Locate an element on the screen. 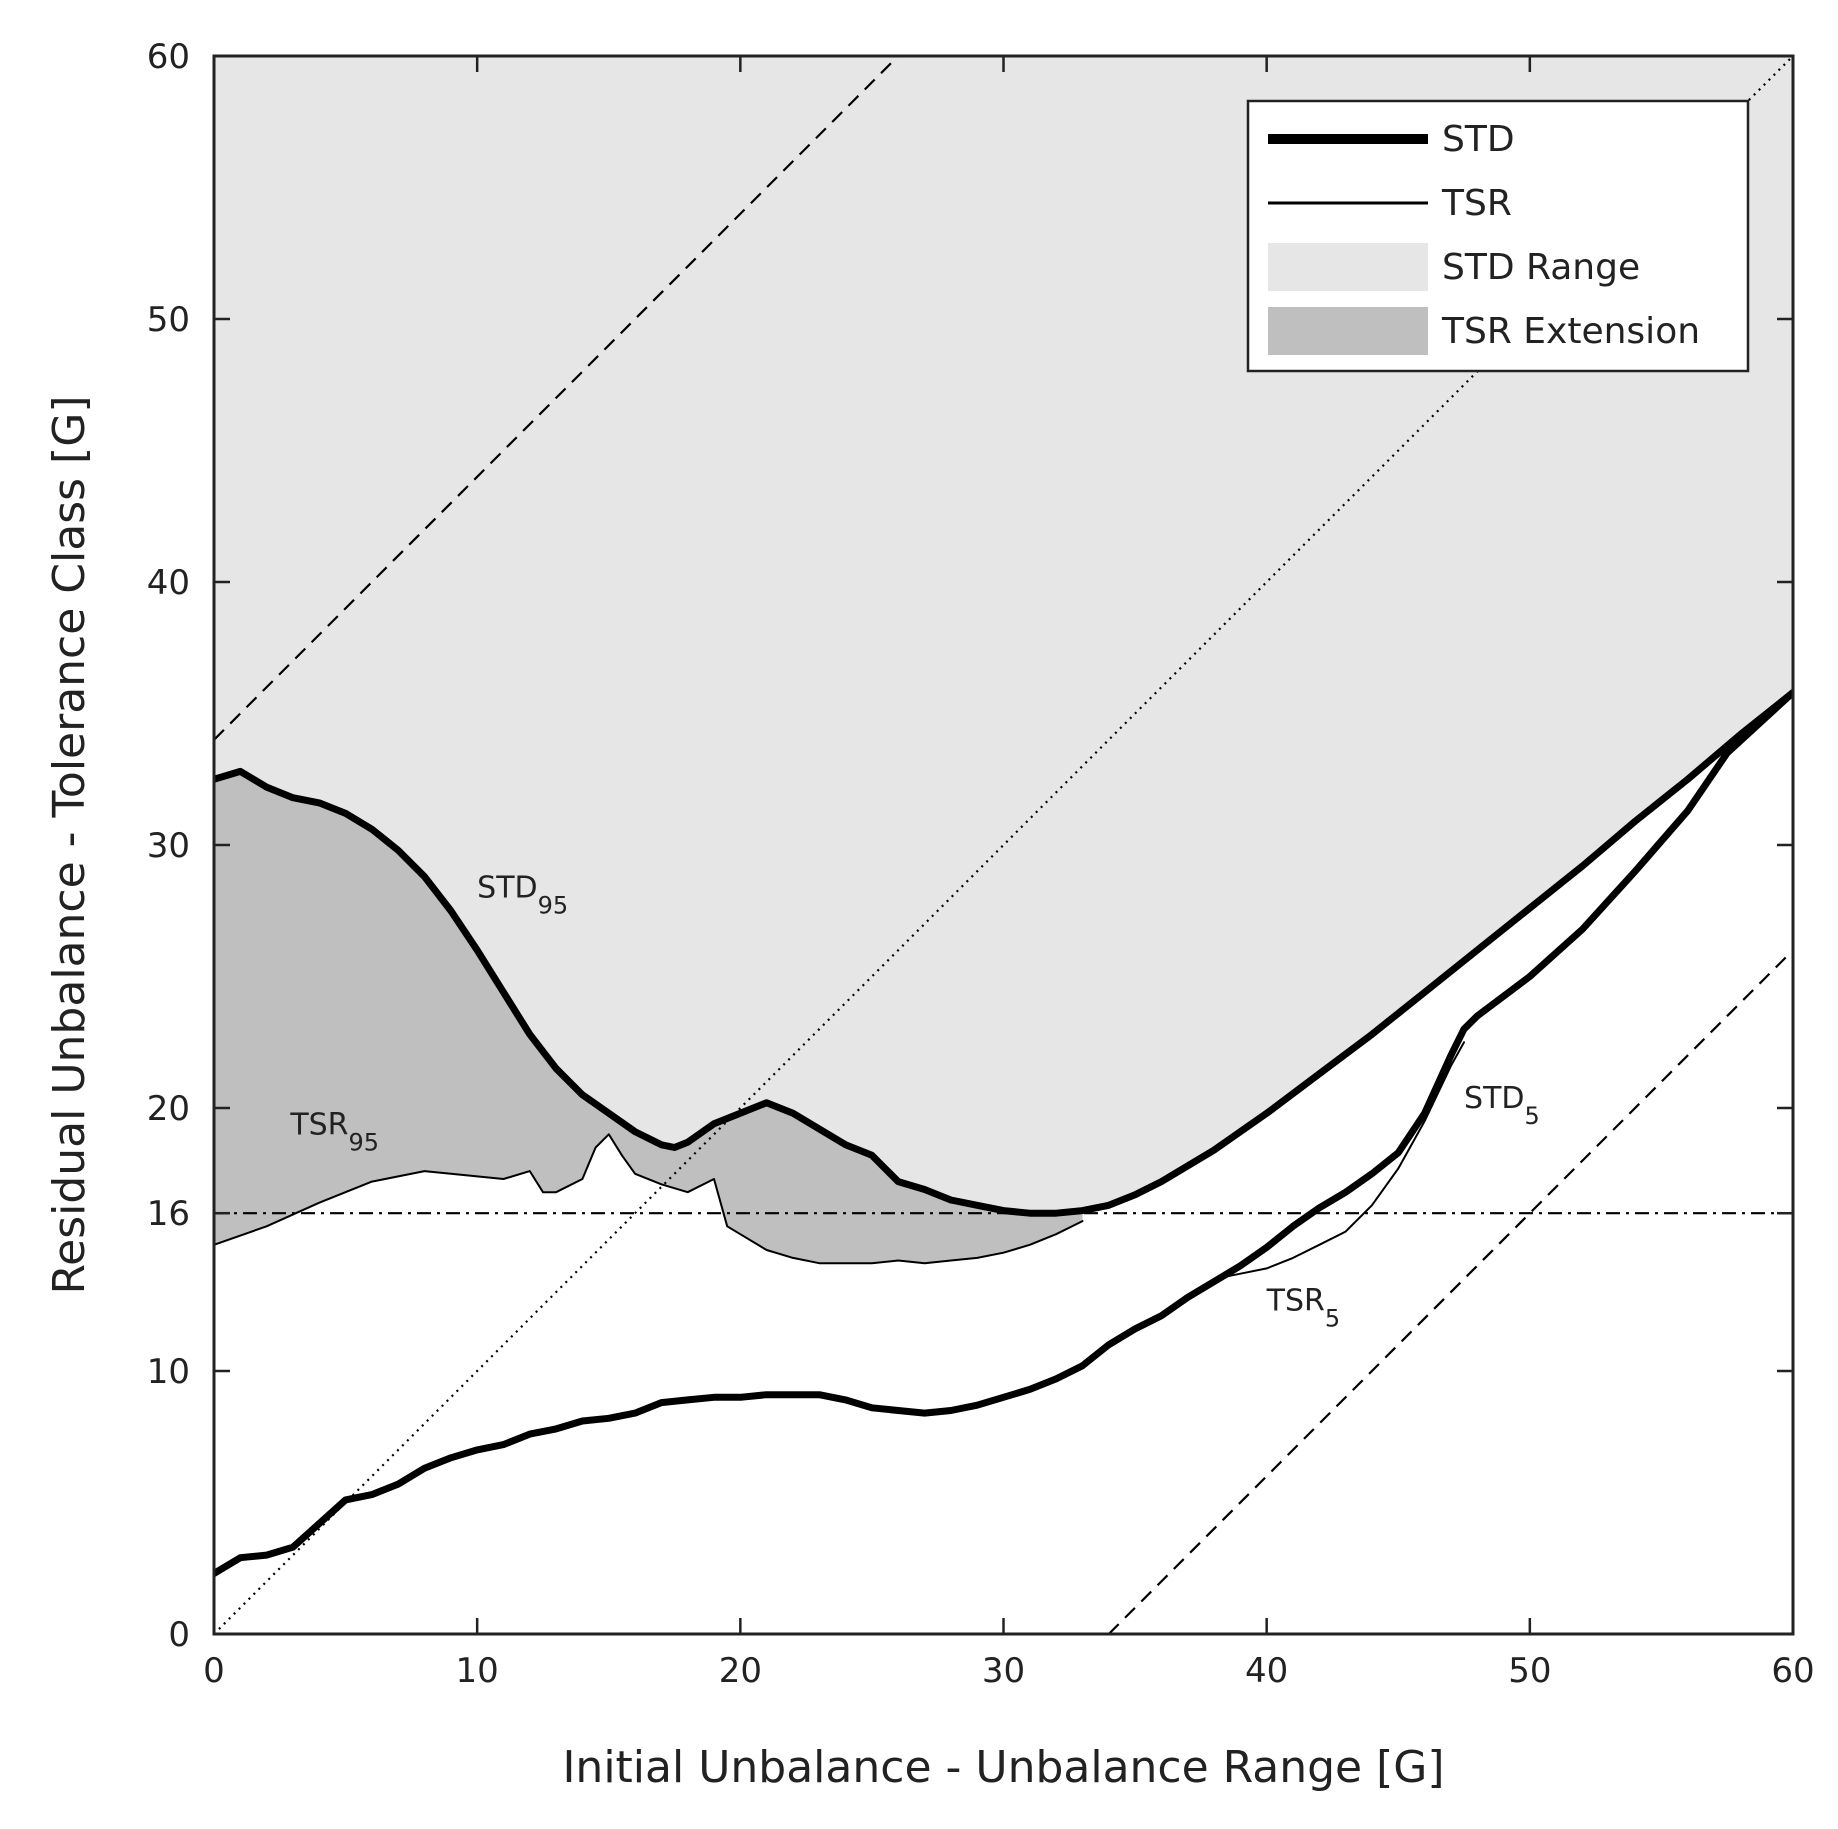 This screenshot has width=1838, height=1829. x-tick-label-10: 10 is located at coordinates (477, 1671).